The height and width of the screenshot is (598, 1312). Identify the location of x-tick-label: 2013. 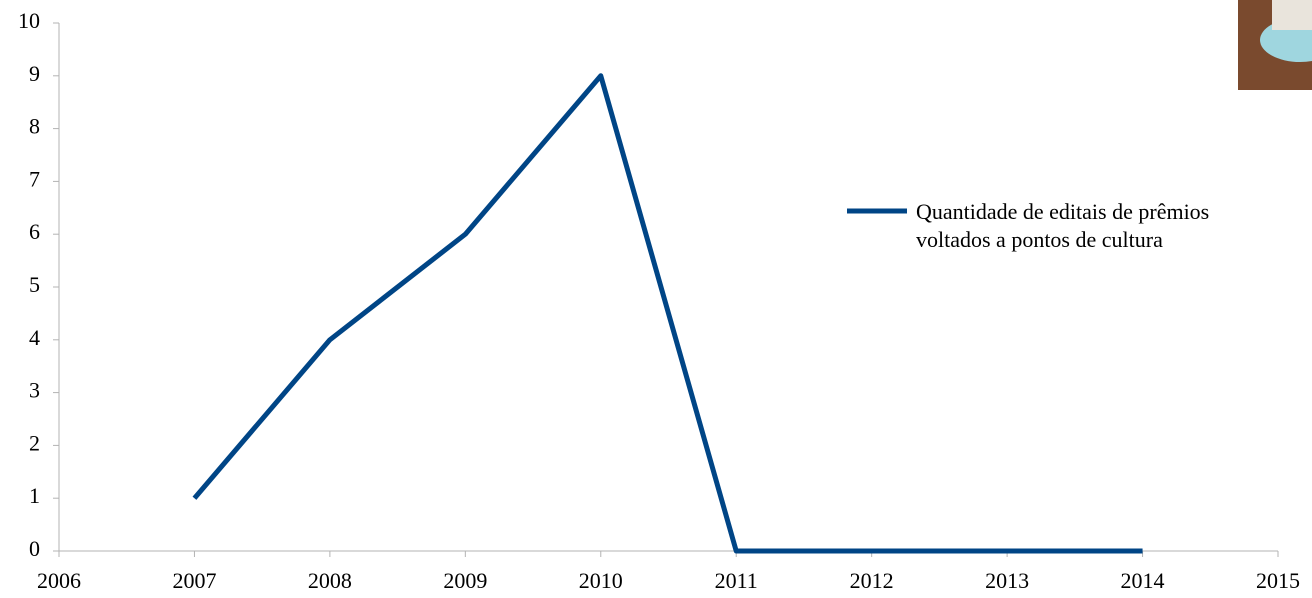
(1007, 580).